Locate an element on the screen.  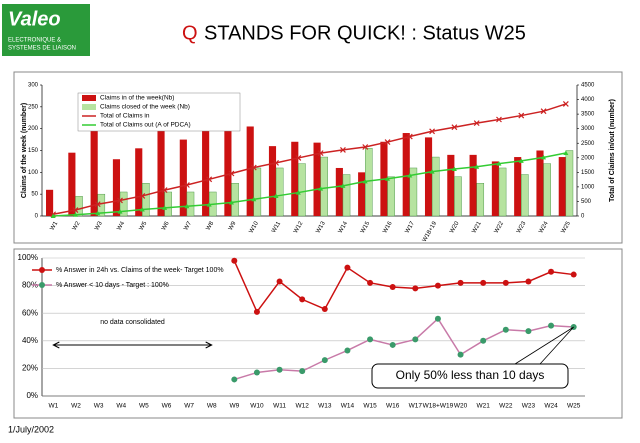
x-tick-label: W25 is located at coordinates (567, 227).